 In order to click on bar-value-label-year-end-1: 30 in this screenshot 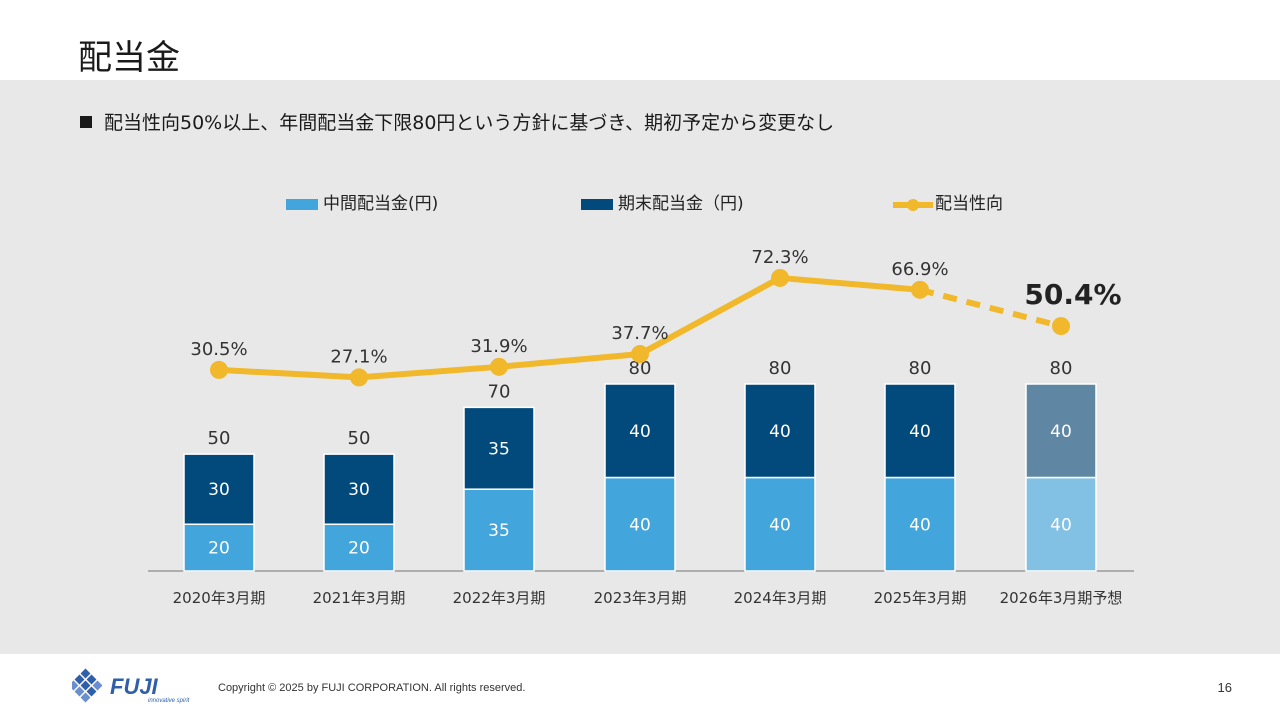, I will do `click(359, 490)`.